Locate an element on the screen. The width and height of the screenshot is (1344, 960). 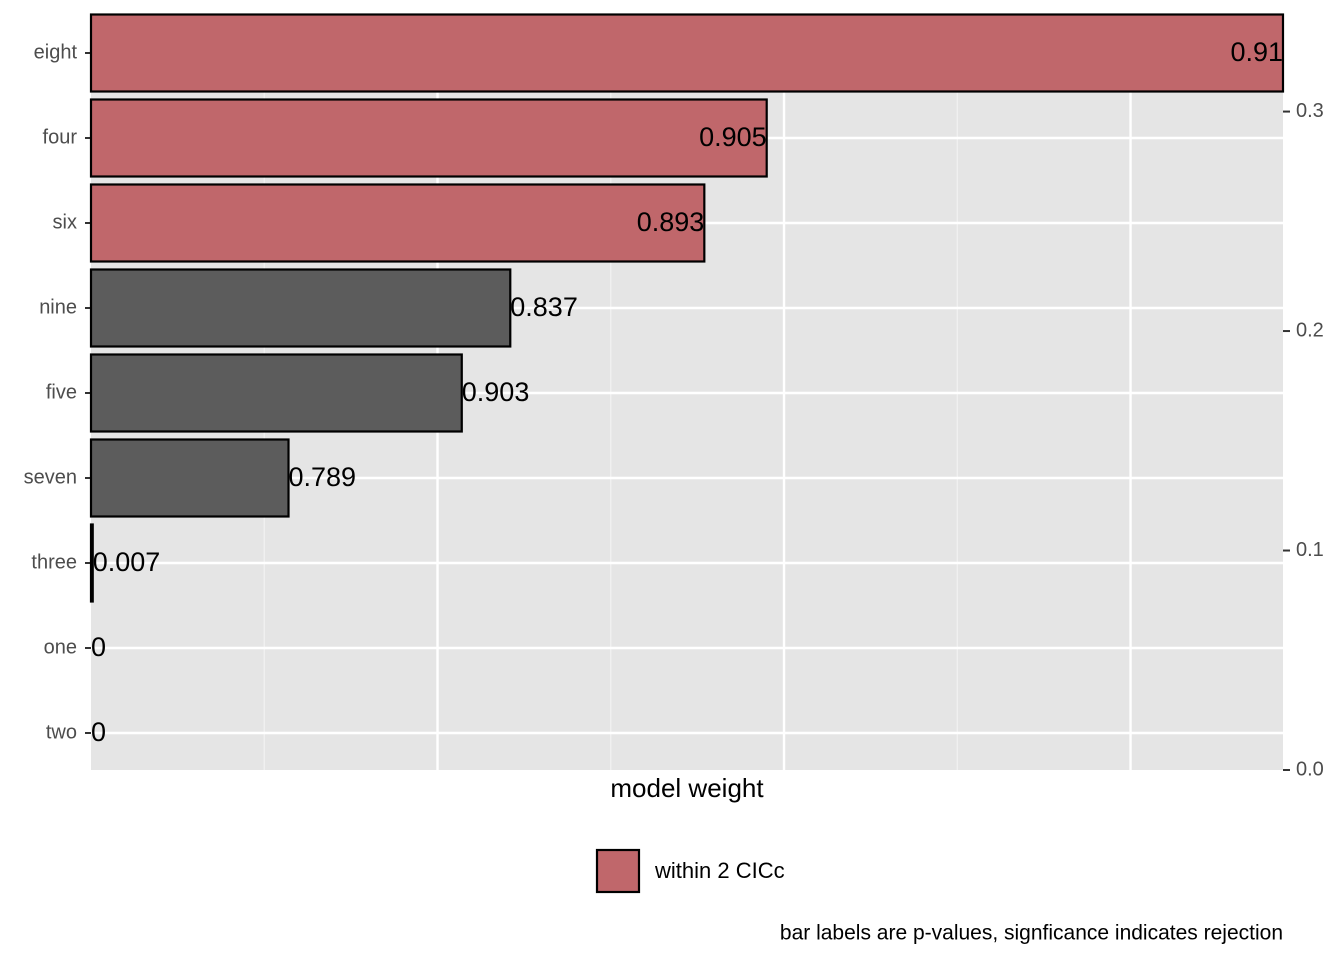
y-tick-label: nine is located at coordinates (58, 307).